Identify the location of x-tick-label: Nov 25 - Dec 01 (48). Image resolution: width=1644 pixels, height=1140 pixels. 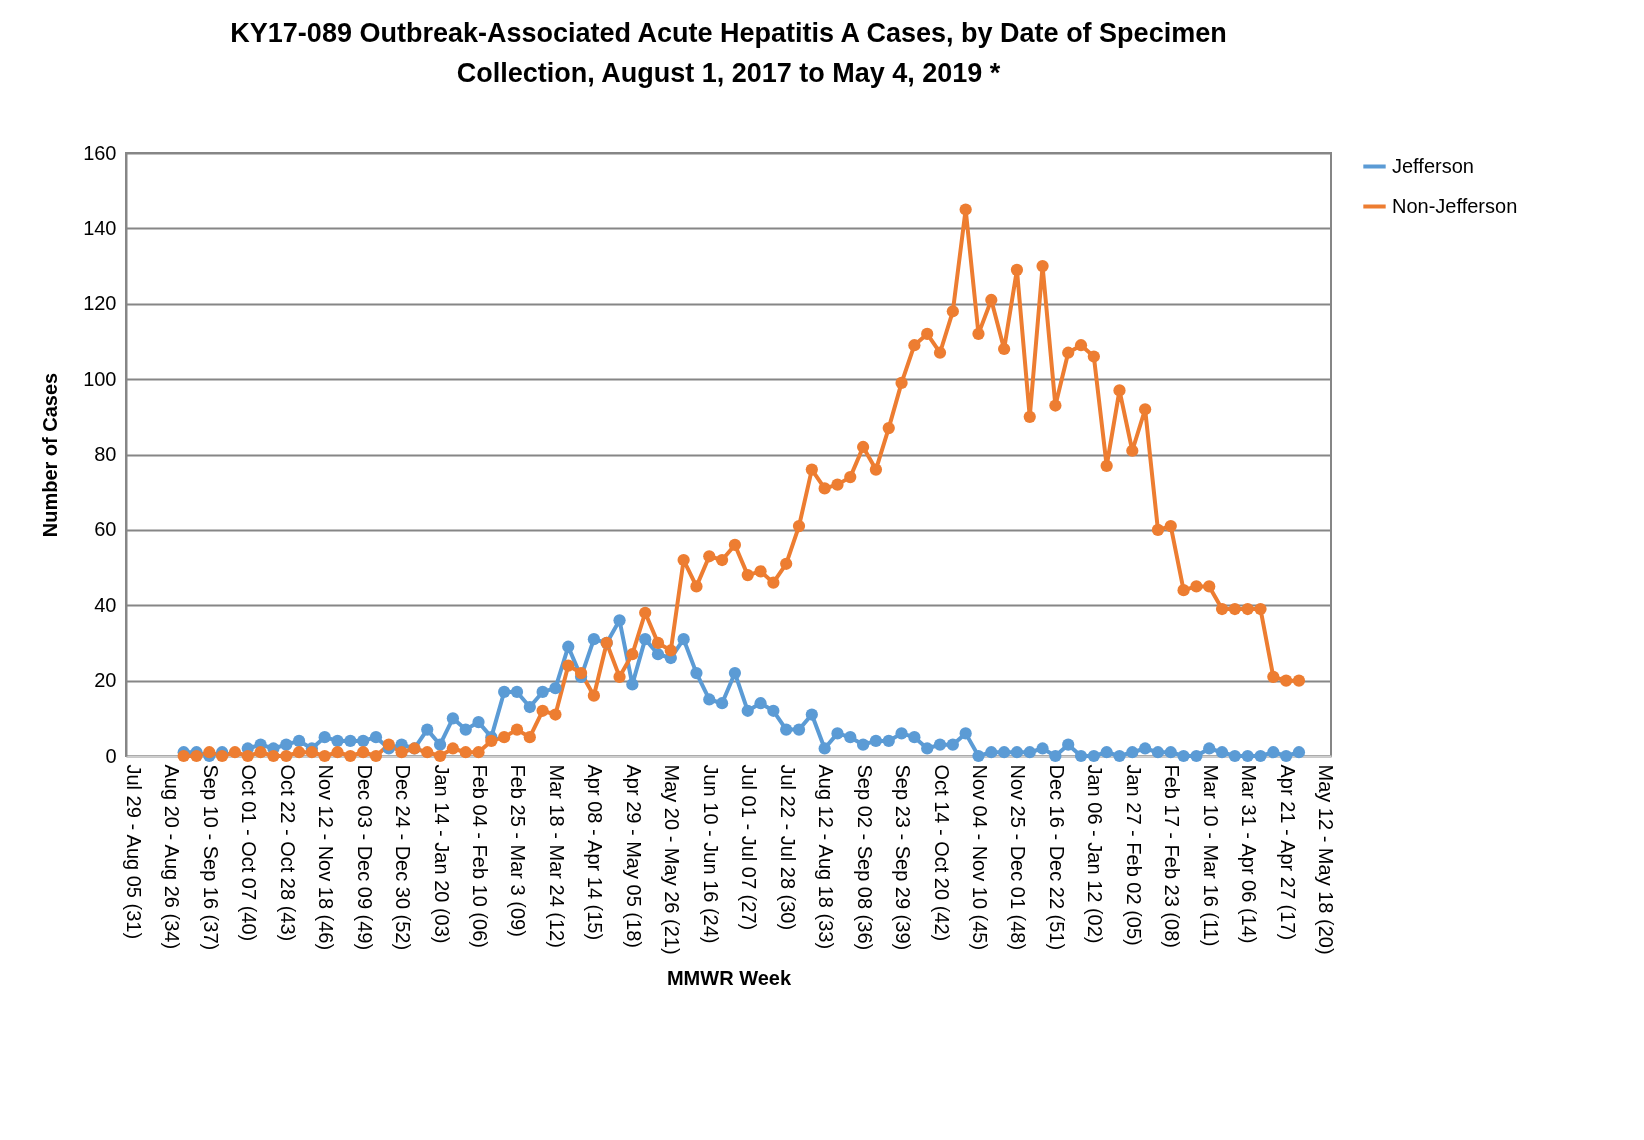
(1018, 857).